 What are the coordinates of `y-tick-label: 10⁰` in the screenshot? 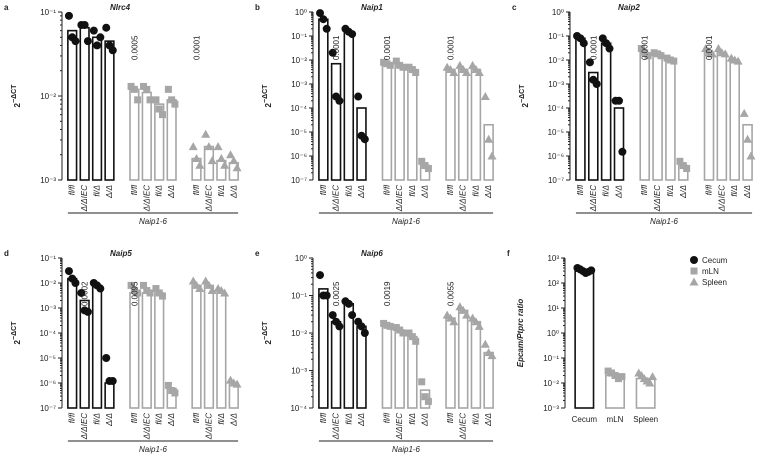 It's located at (301, 12).